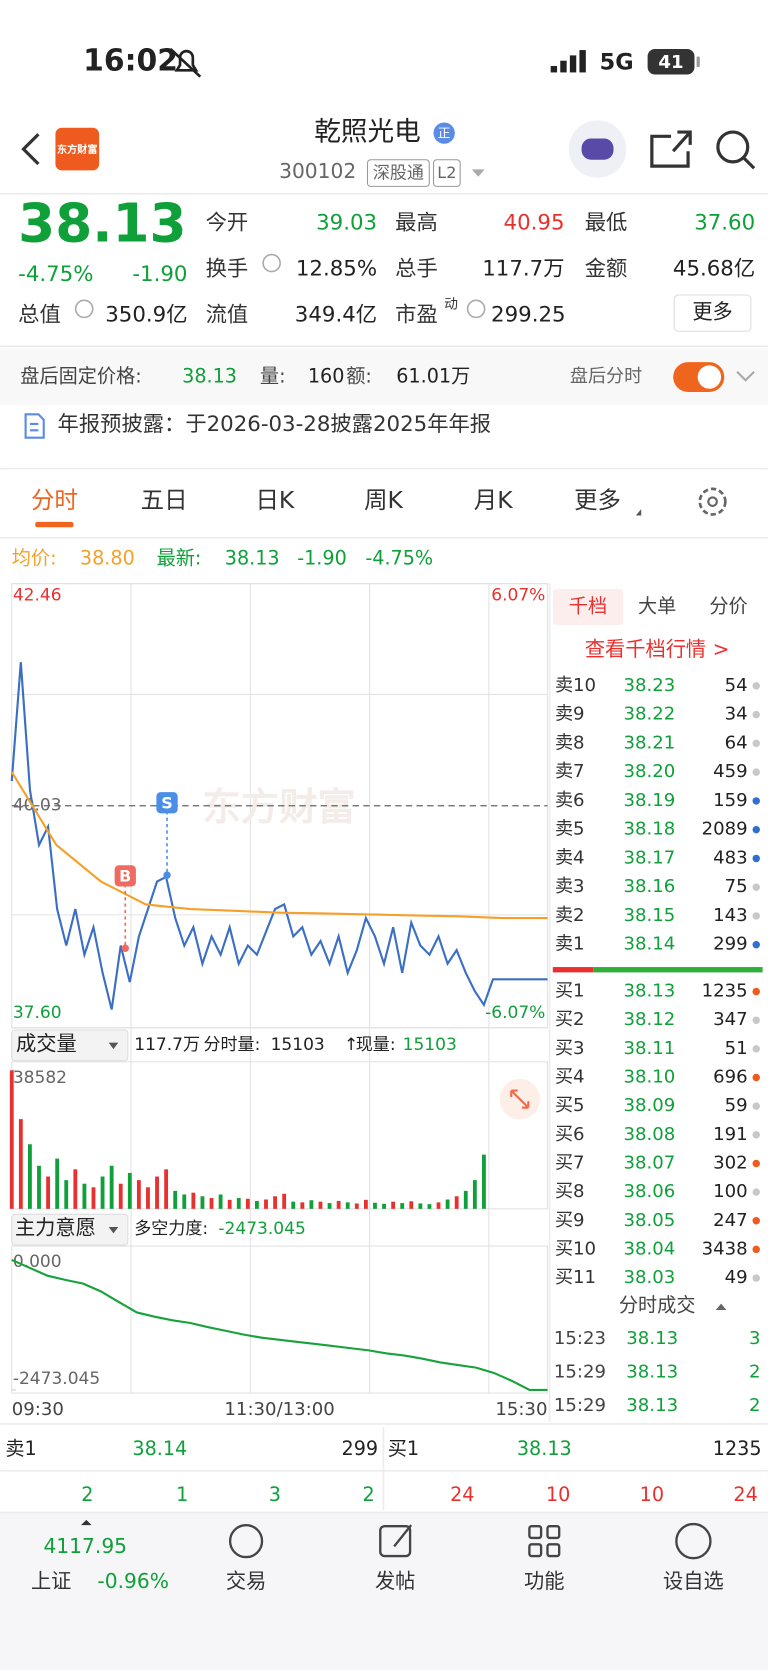 The height and width of the screenshot is (1670, 768). I want to click on logo-text: 东方财富, so click(77, 149).